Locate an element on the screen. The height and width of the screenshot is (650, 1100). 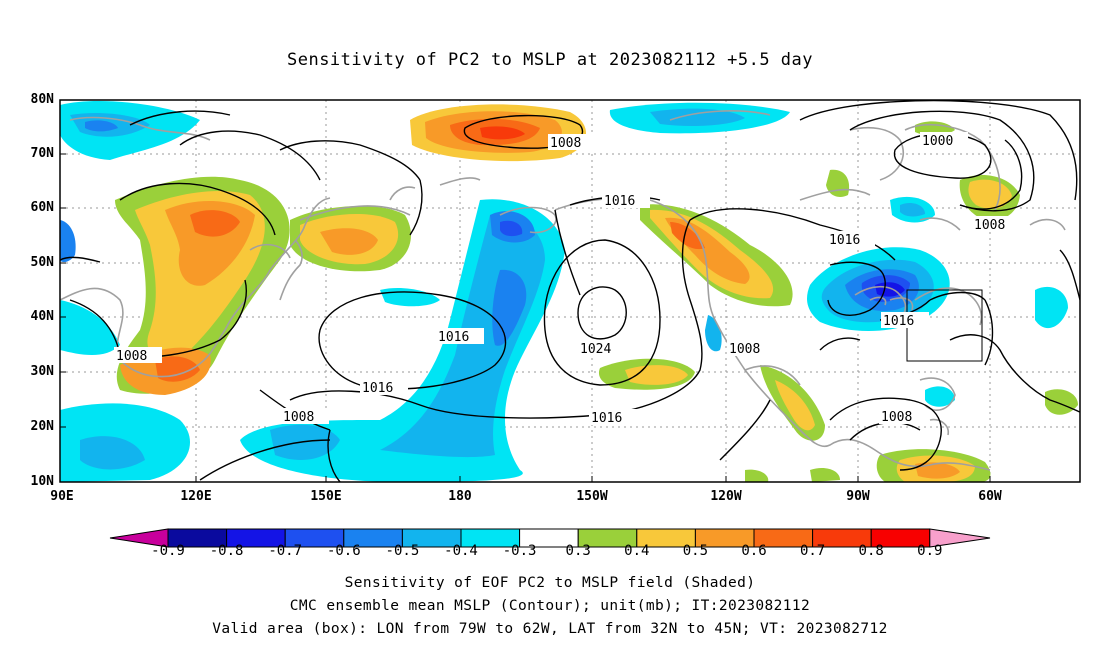
colorbar-label: 0.4 is located at coordinates (637, 551).